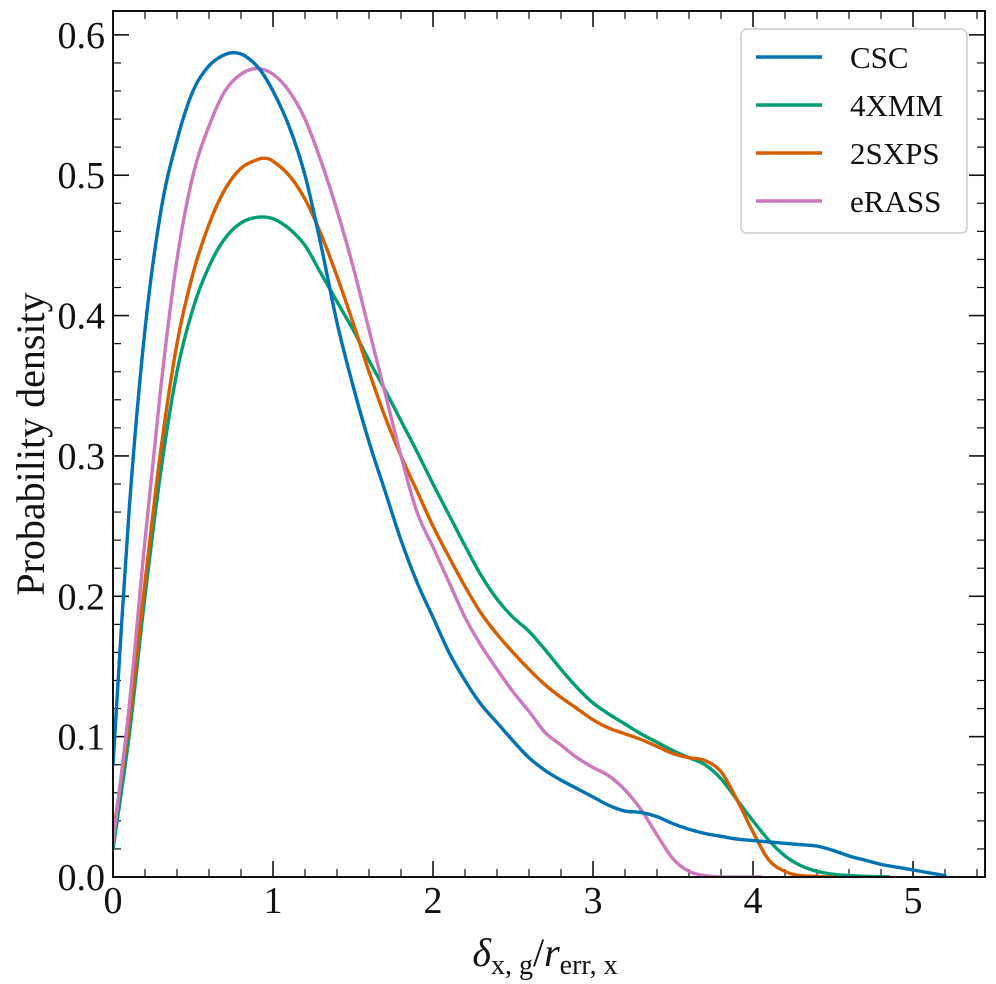  I want to click on x-tick-label: 5, so click(913, 901).